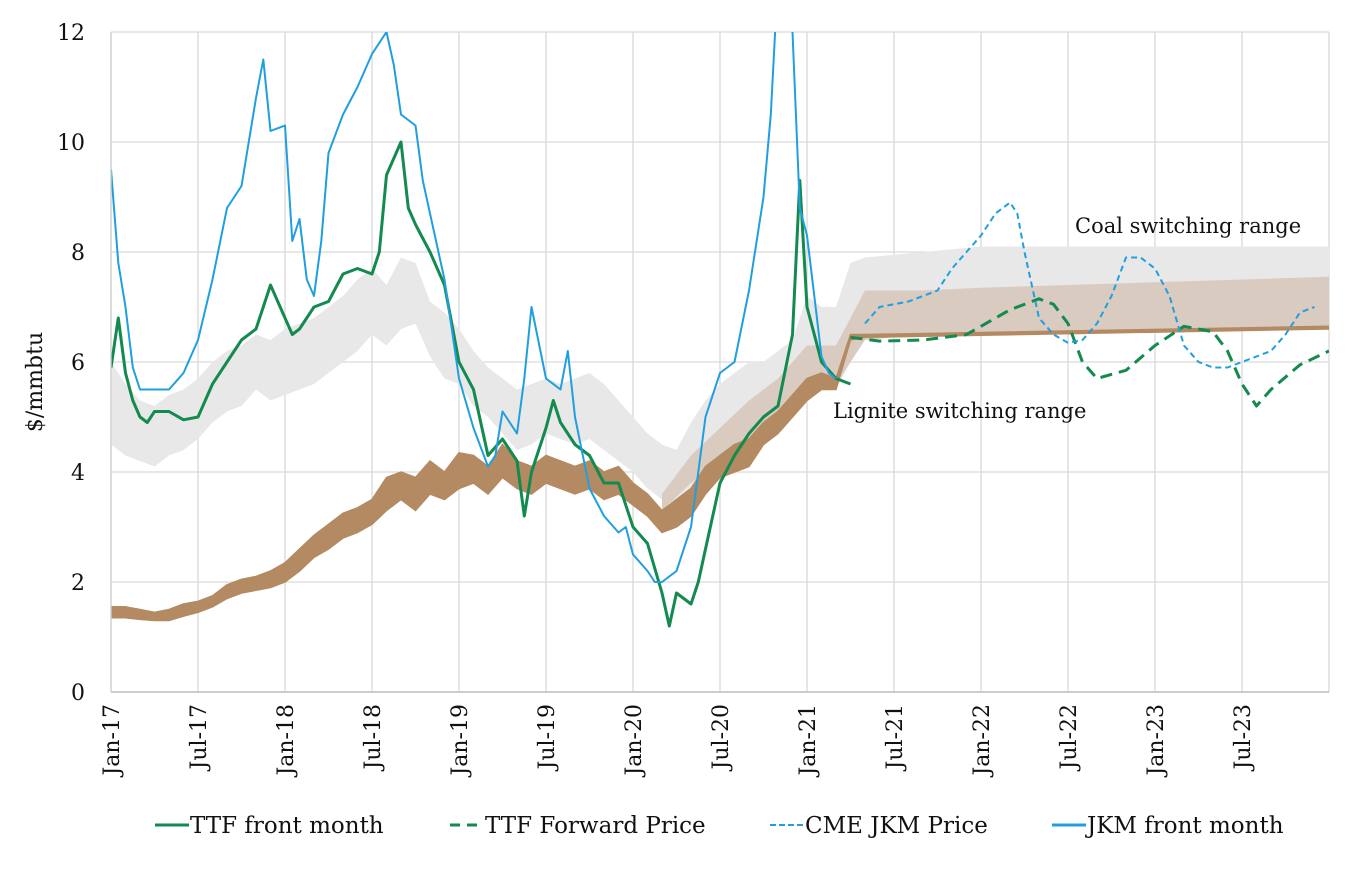  What do you see at coordinates (78, 473) in the screenshot?
I see `y-tick-label: 4` at bounding box center [78, 473].